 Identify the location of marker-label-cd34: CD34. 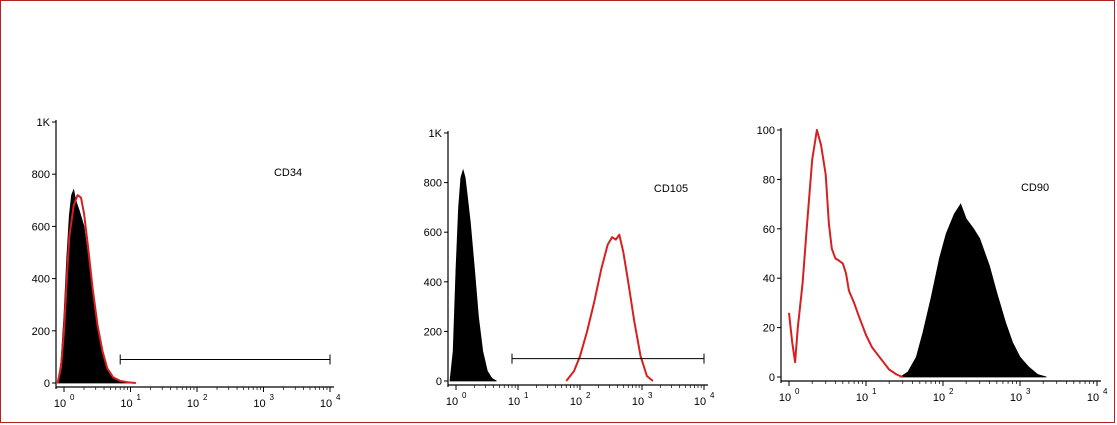
(288, 173).